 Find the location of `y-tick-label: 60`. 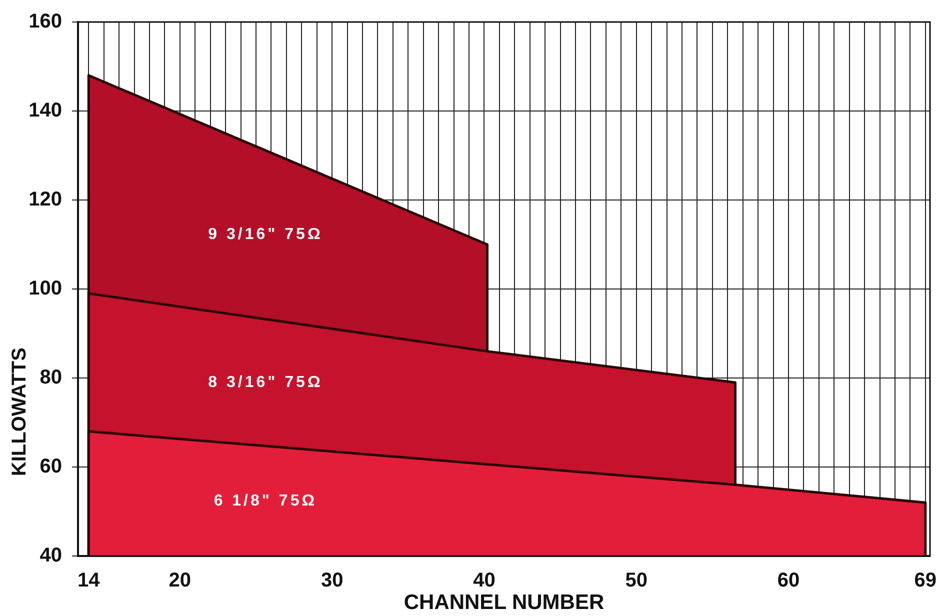

y-tick-label: 60 is located at coordinates (51, 467).